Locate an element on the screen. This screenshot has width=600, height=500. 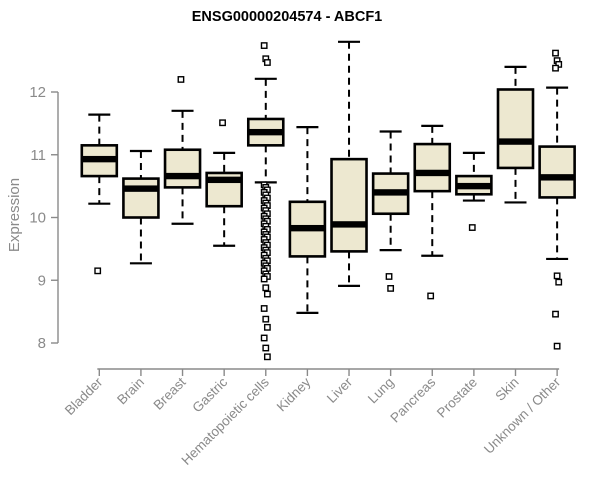
boxplot-gastric is located at coordinates (224, 183).